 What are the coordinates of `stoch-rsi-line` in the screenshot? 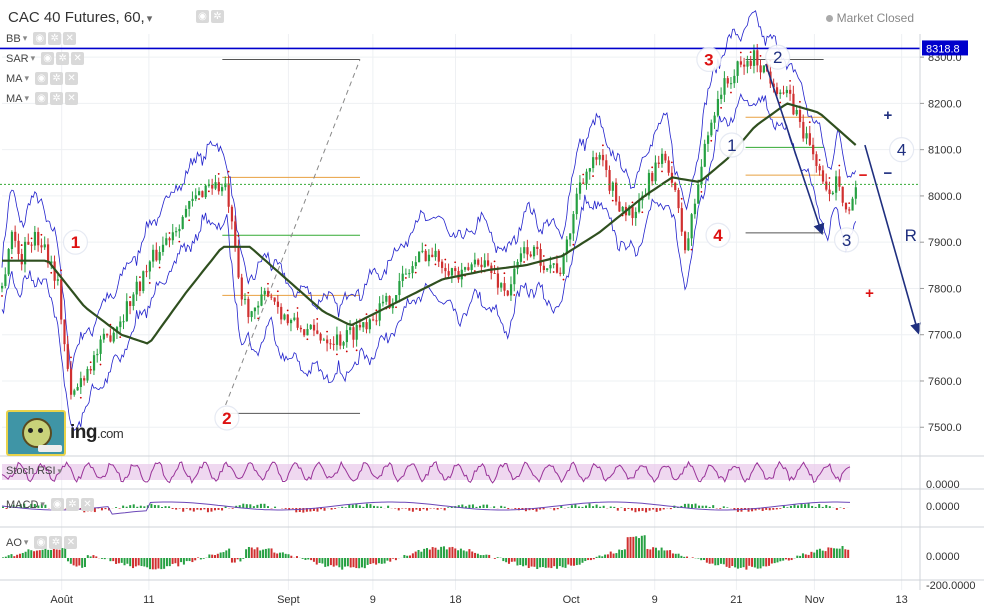 It's located at (426, 472).